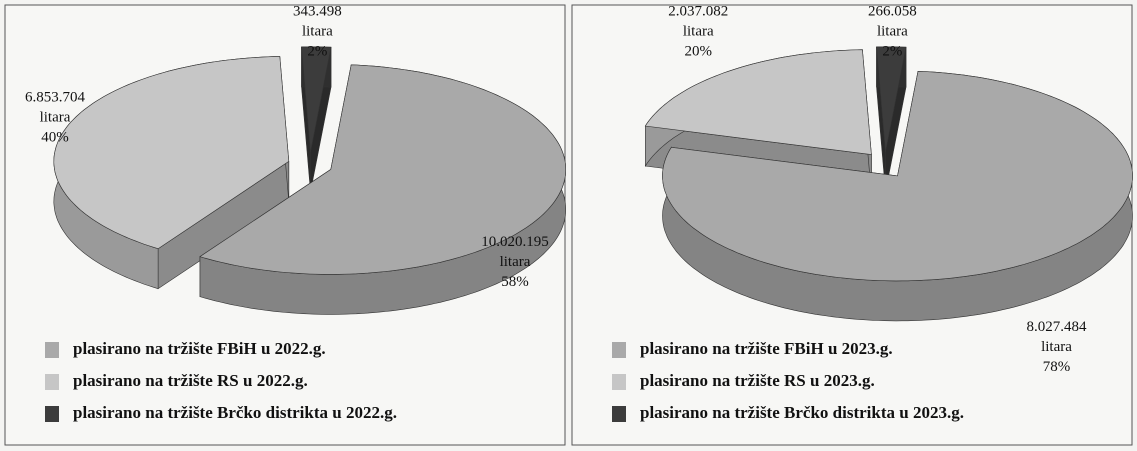 This screenshot has width=1137, height=451. Describe the element at coordinates (55, 97) in the screenshot. I see `amount-label: 6.853.704` at that location.